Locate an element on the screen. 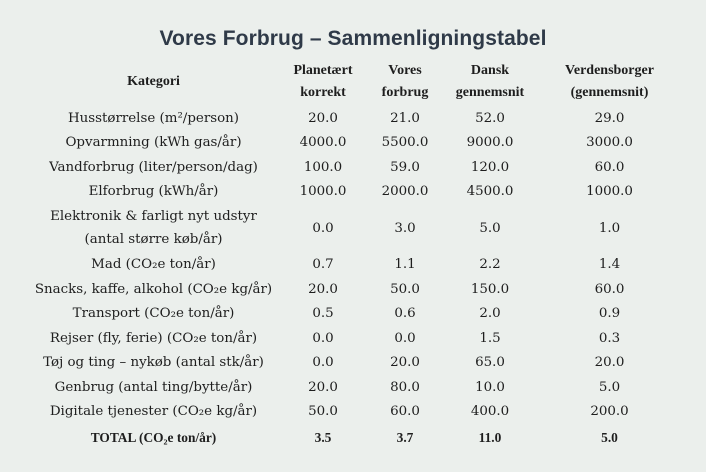 The width and height of the screenshot is (706, 472). cell-ours: 20.0 is located at coordinates (405, 363).